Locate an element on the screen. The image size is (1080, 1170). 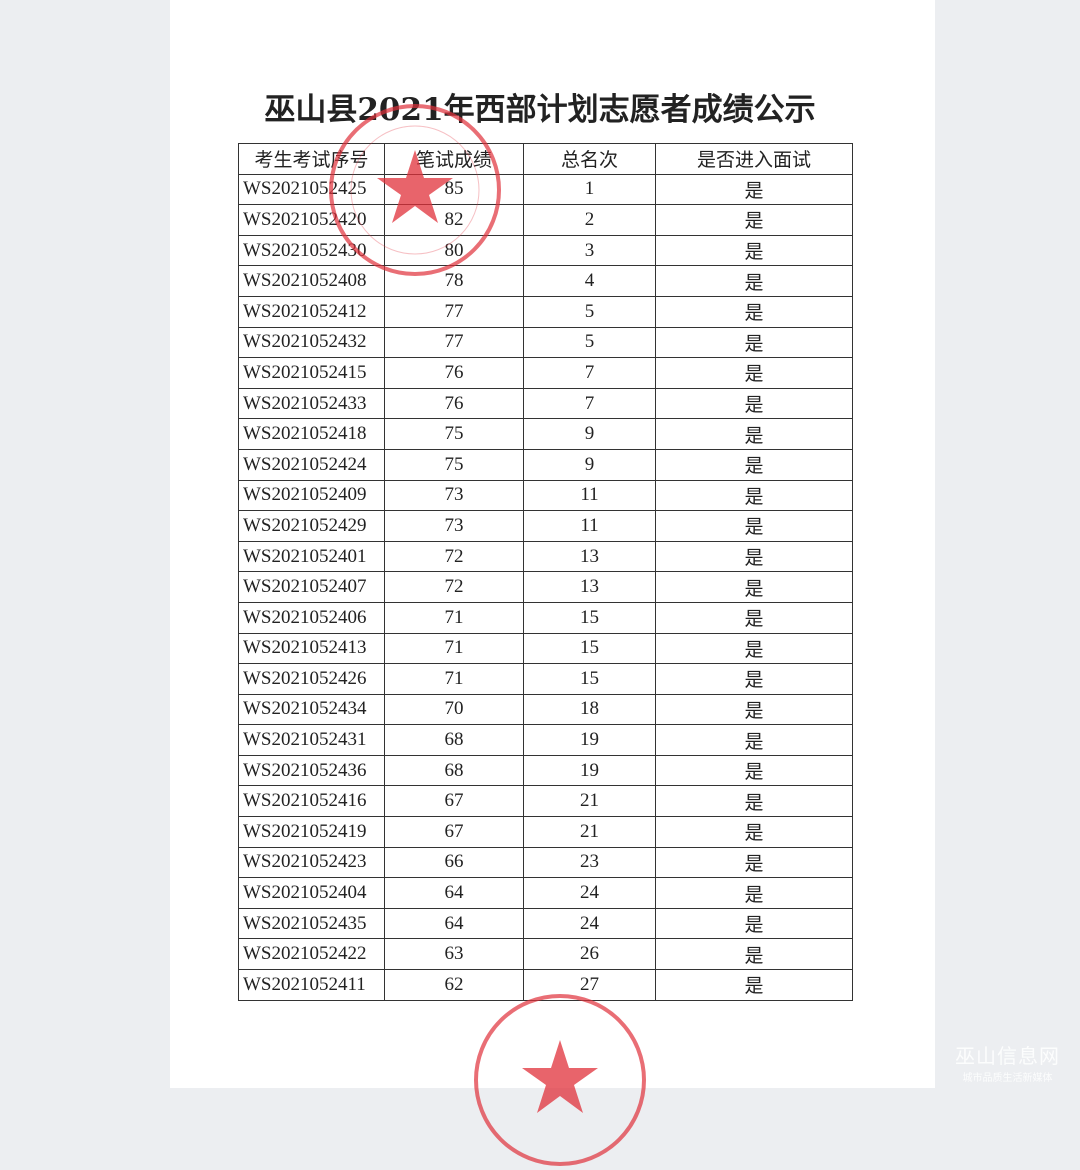
table-row: WS2021052409 73 11 是 is located at coordinates (545, 495).